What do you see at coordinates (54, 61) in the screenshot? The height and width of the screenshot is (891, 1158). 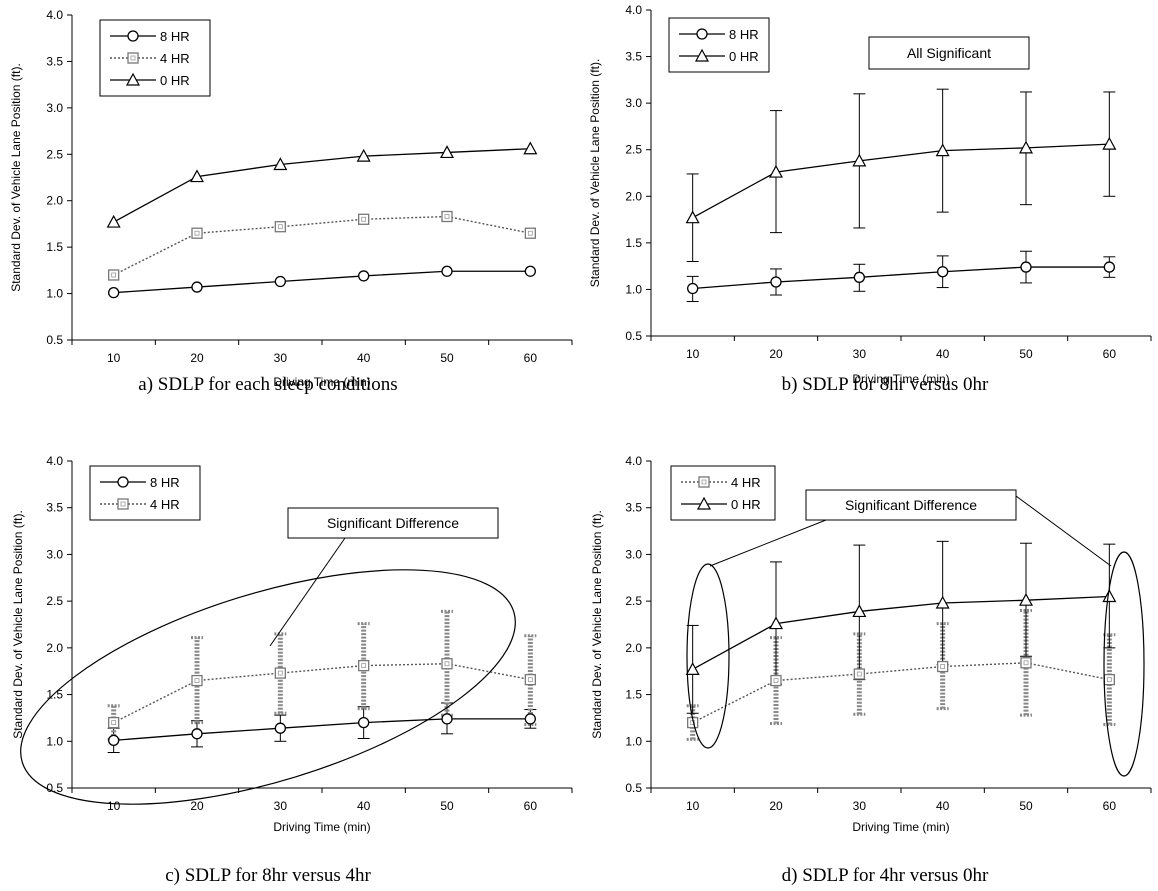 I see `chart-a-y-tick-label: 3.5` at bounding box center [54, 61].